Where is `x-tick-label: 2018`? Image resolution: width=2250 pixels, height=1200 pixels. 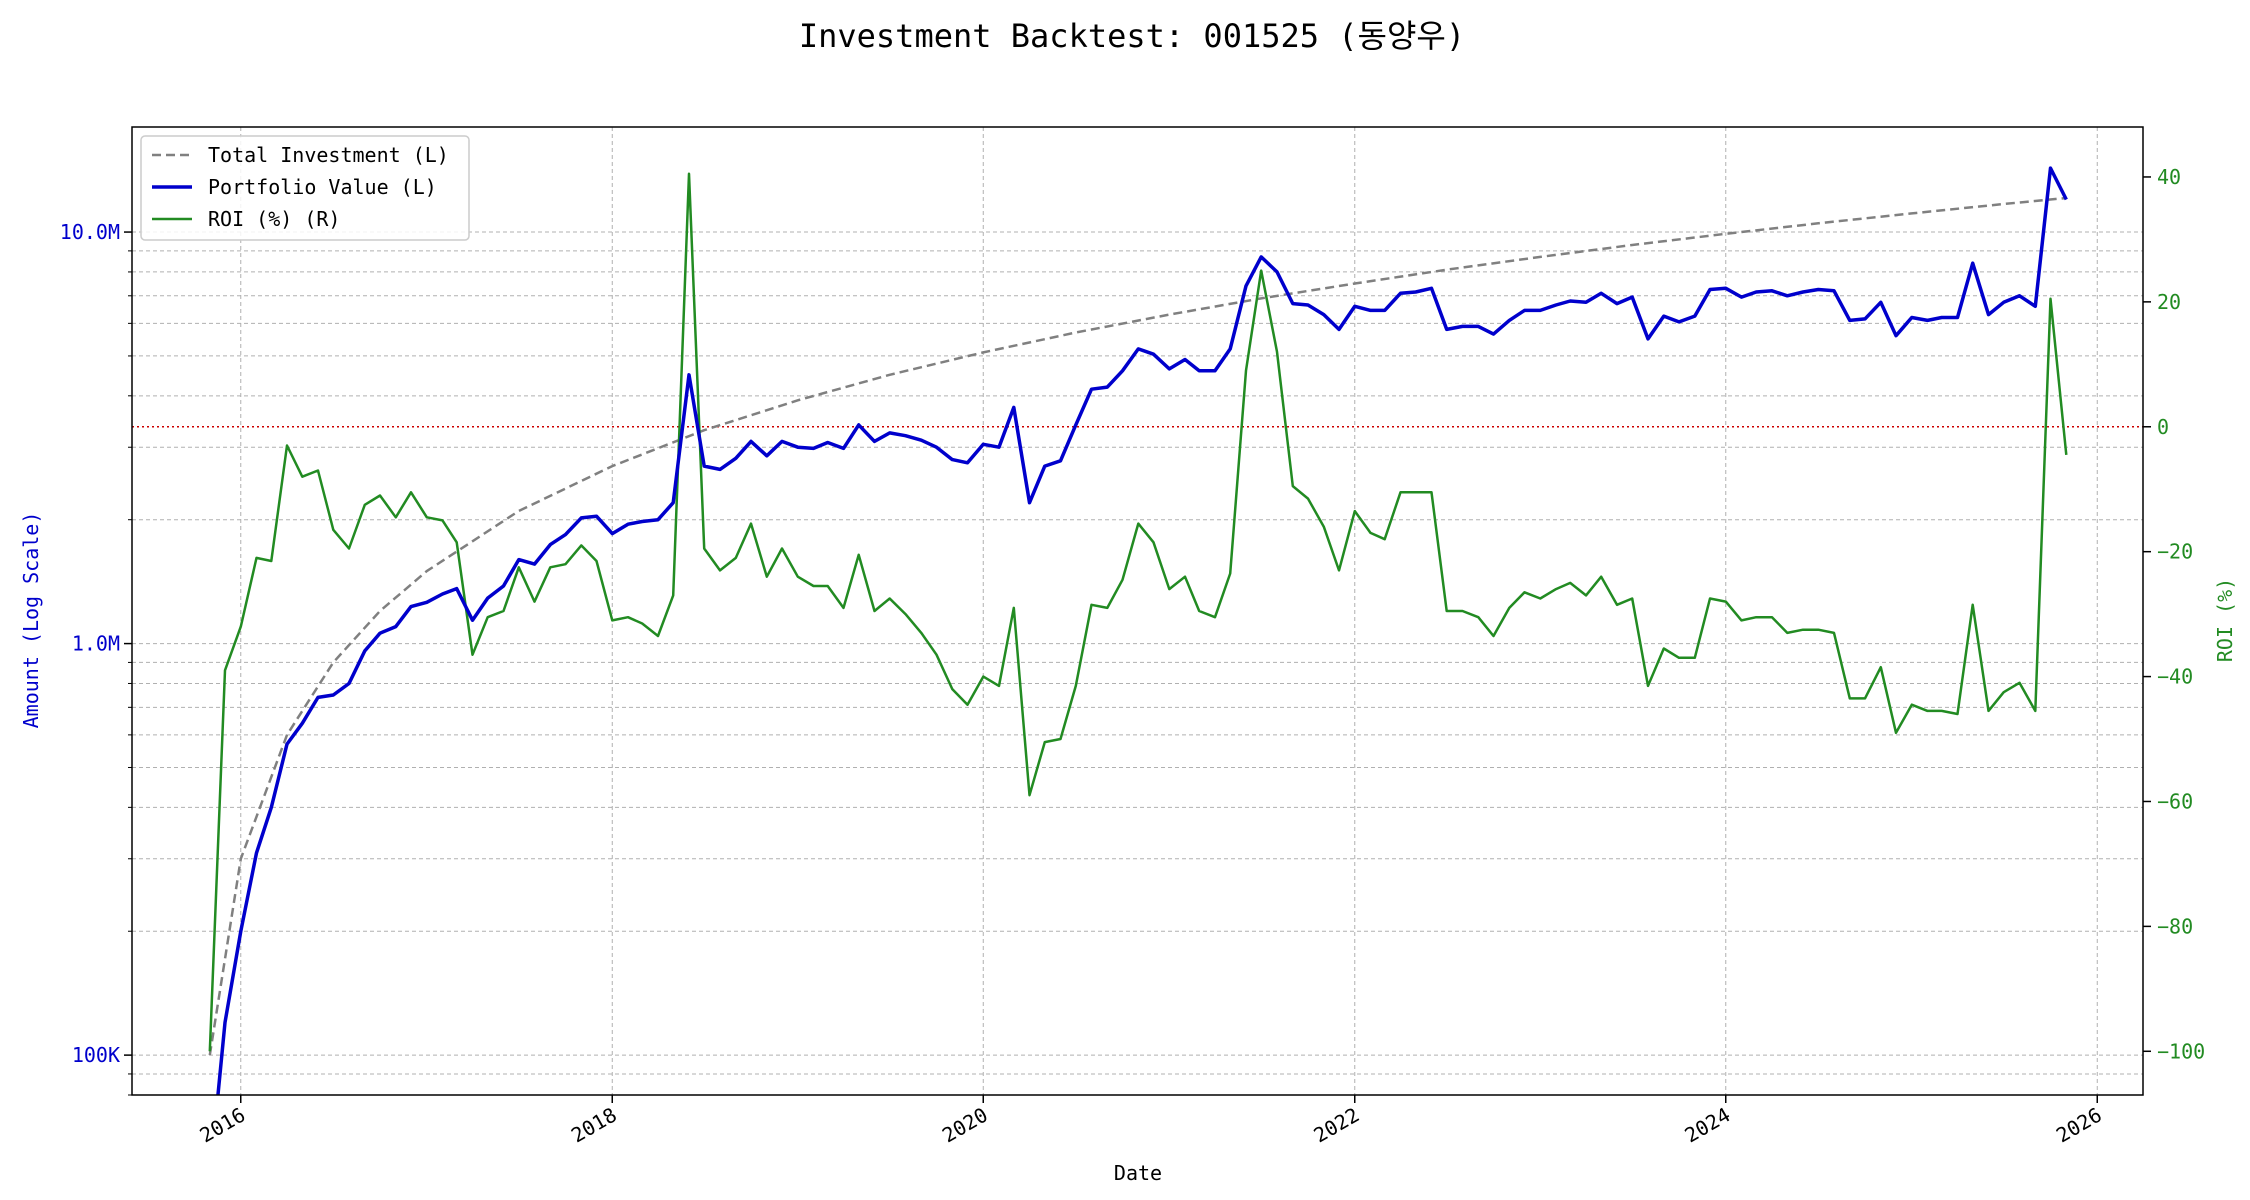
x-tick-label: 2018 is located at coordinates (594, 1125).